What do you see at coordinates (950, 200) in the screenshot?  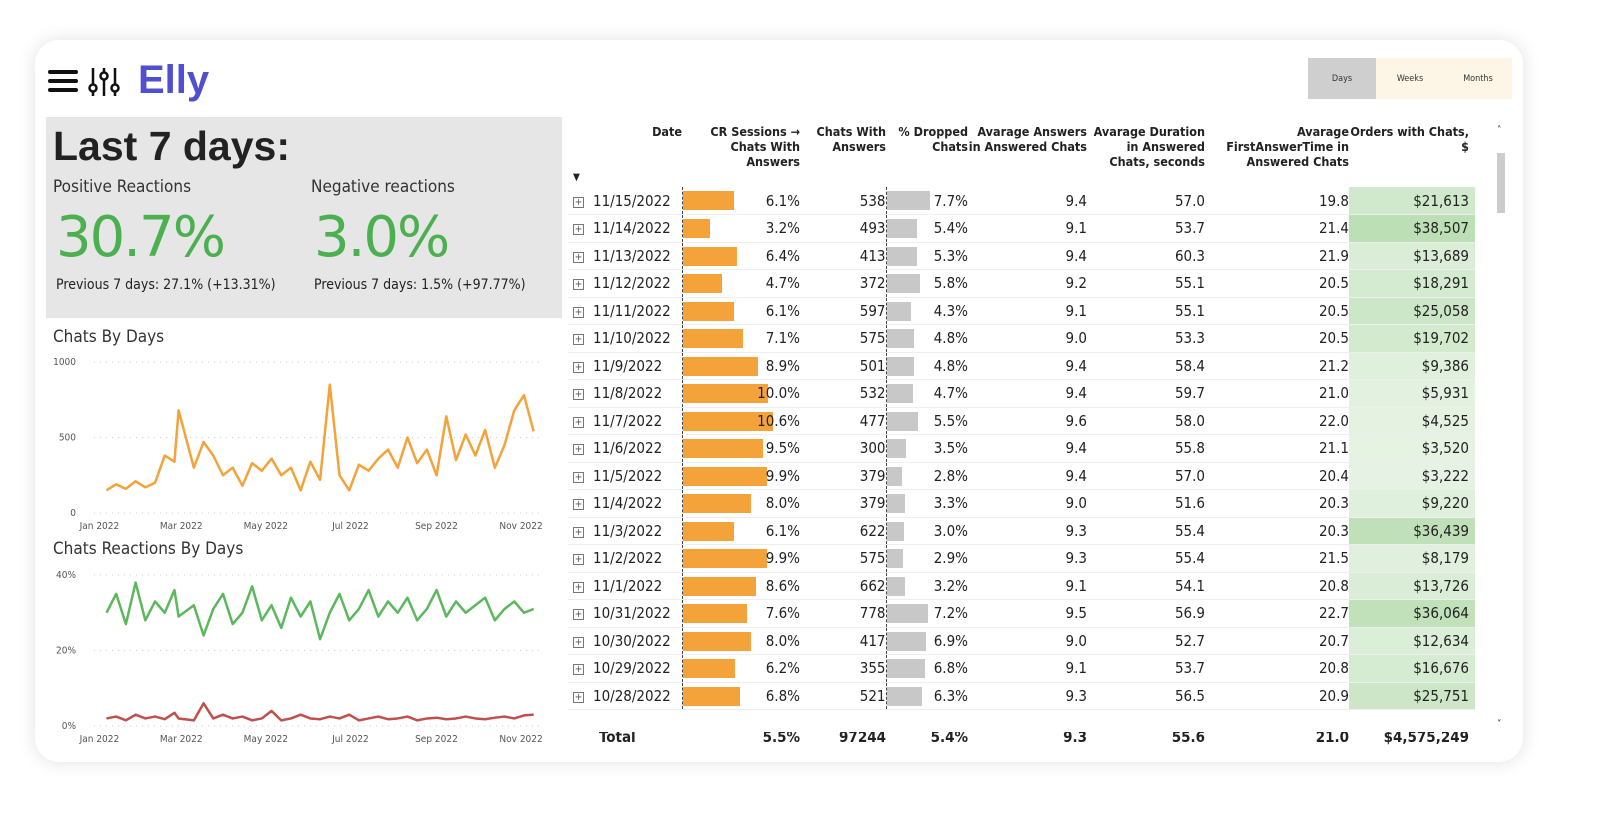 I see `cell-value: 7.7%` at bounding box center [950, 200].